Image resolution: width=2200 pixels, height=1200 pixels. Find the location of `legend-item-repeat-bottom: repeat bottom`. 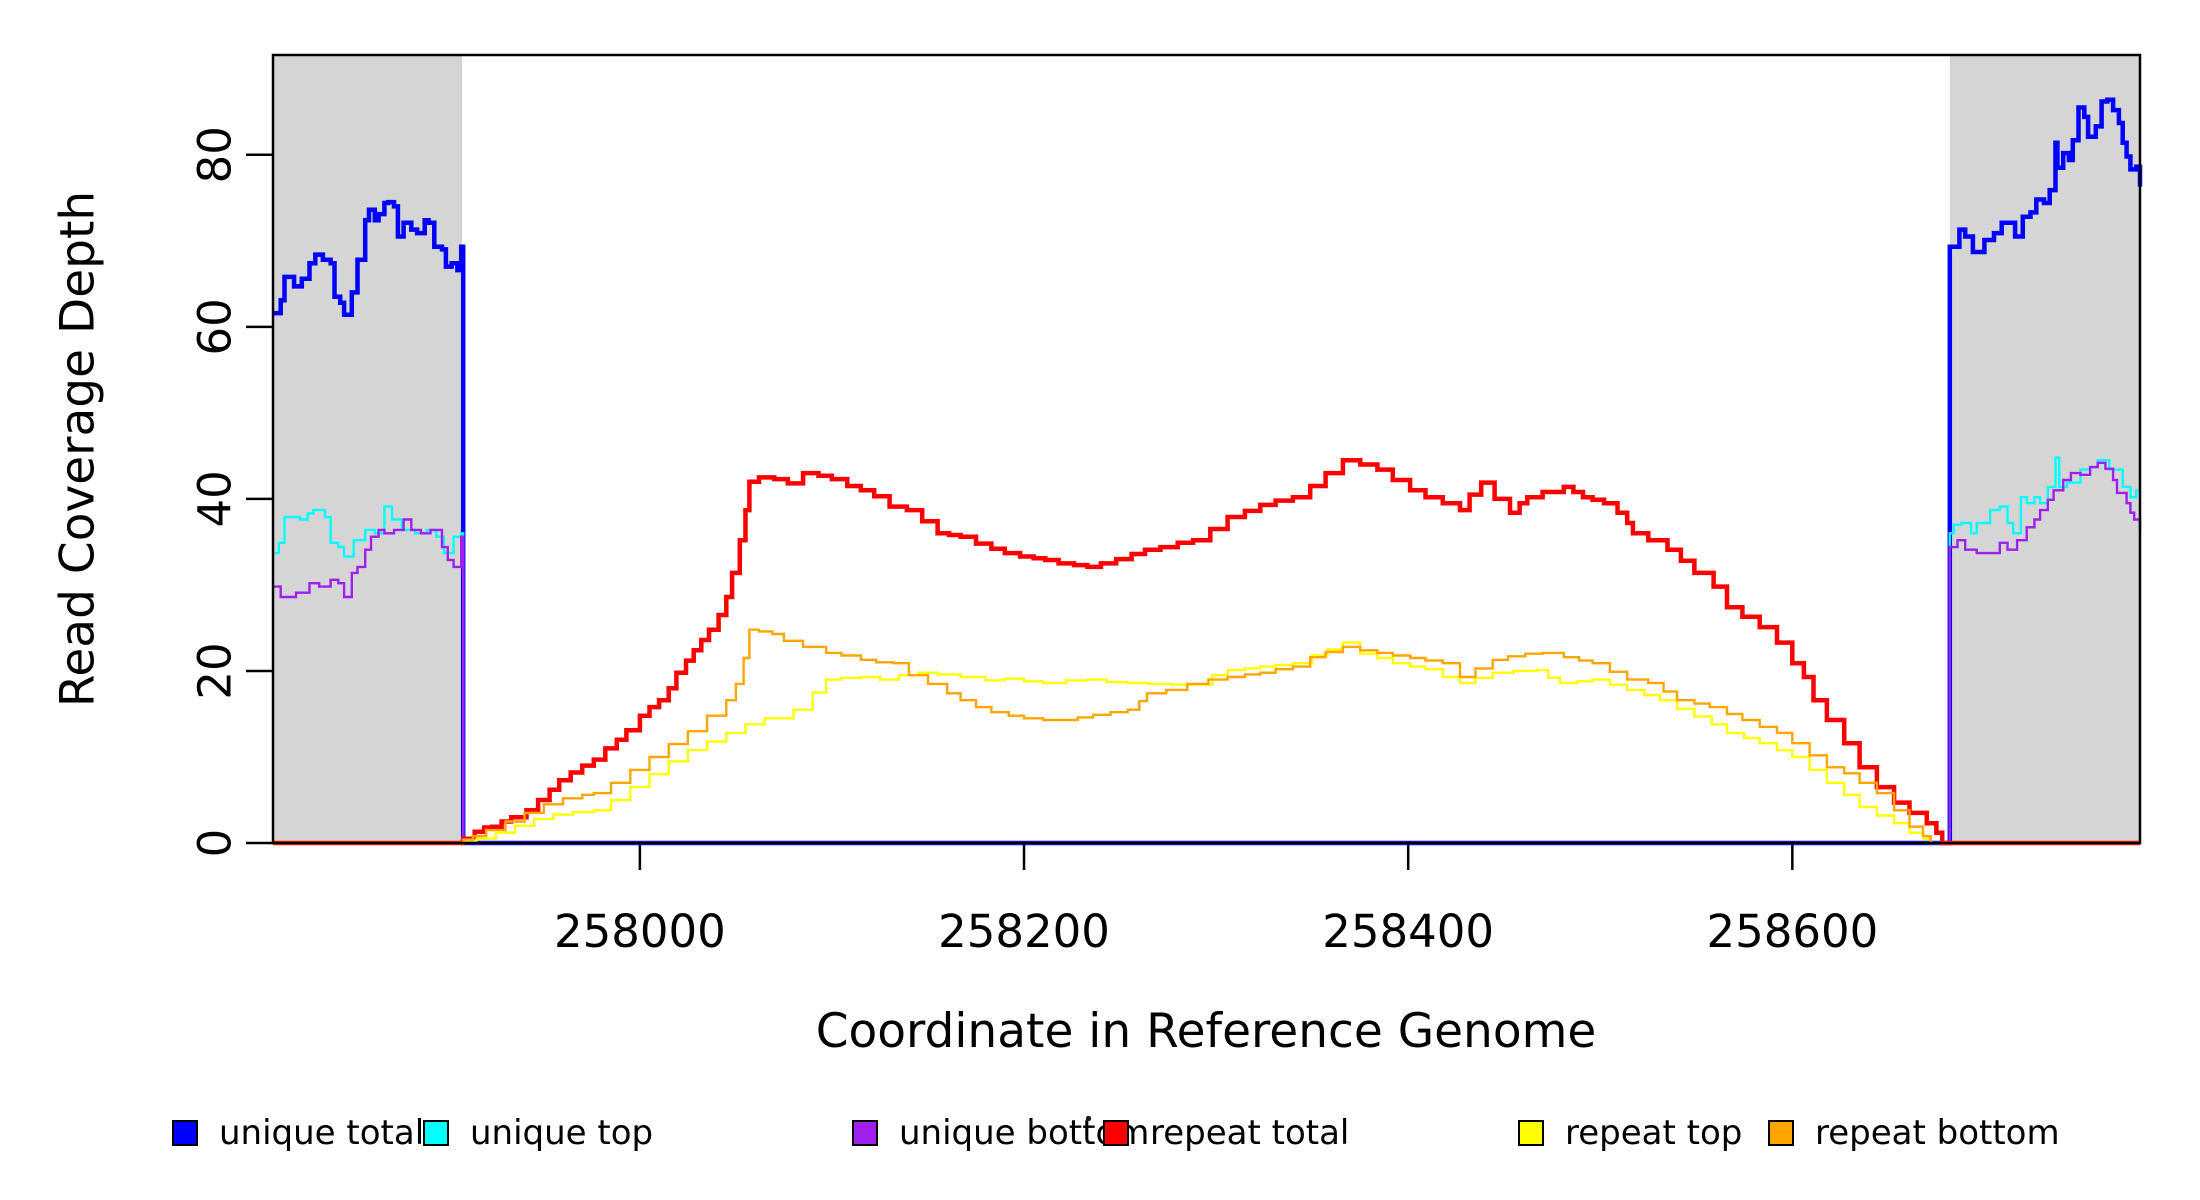

legend-item-repeat-bottom: repeat bottom is located at coordinates (1914, 1133).